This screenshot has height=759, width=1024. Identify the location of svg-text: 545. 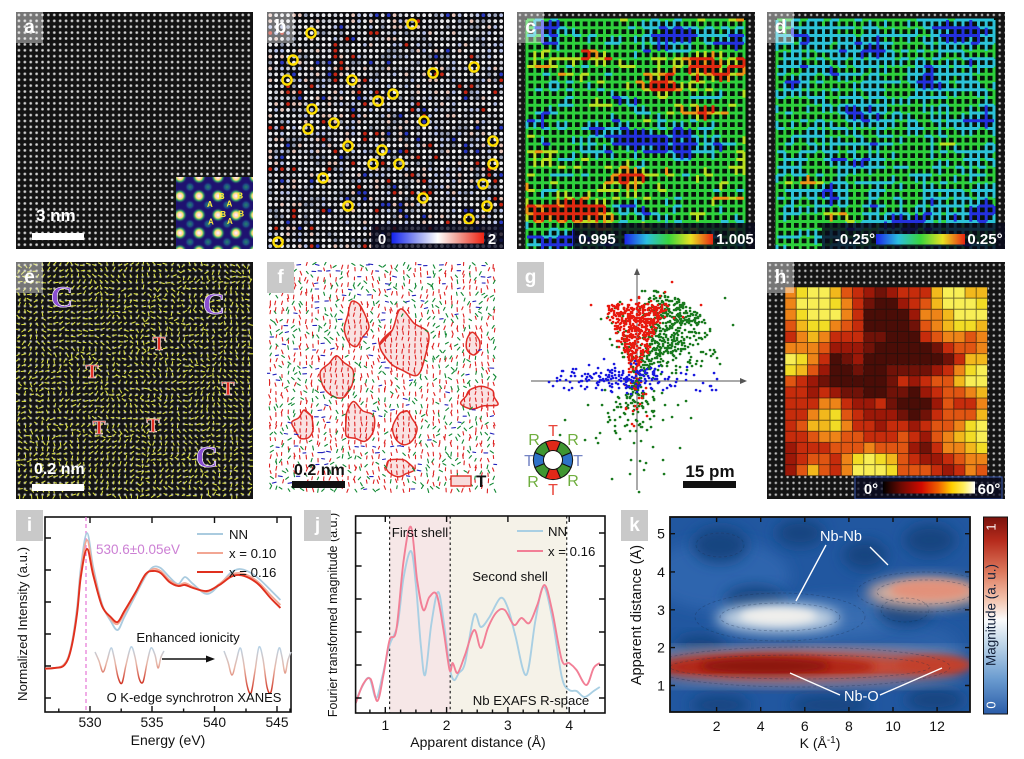
(276, 722).